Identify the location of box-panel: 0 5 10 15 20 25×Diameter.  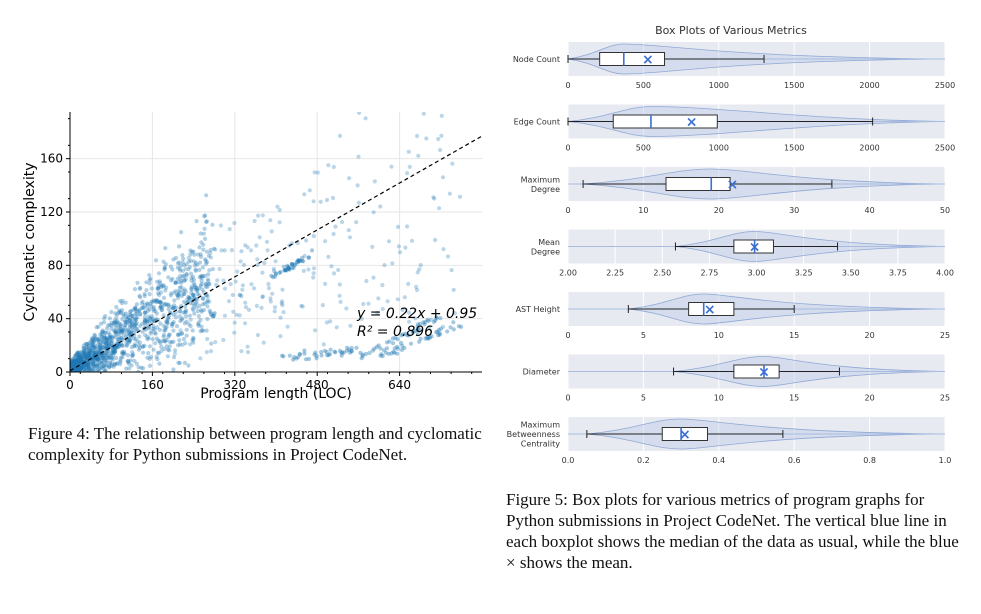
(736, 378).